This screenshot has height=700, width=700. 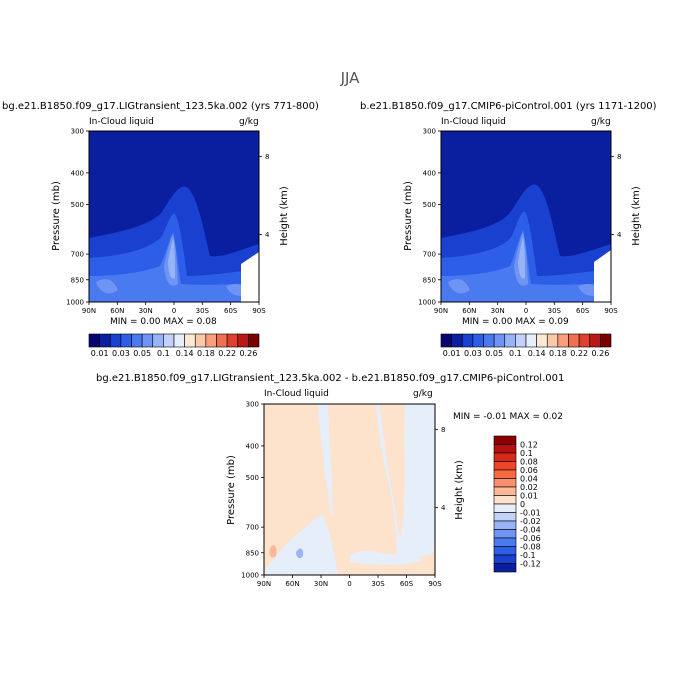 I want to click on colorbar-label: 0.14, so click(x=185, y=353).